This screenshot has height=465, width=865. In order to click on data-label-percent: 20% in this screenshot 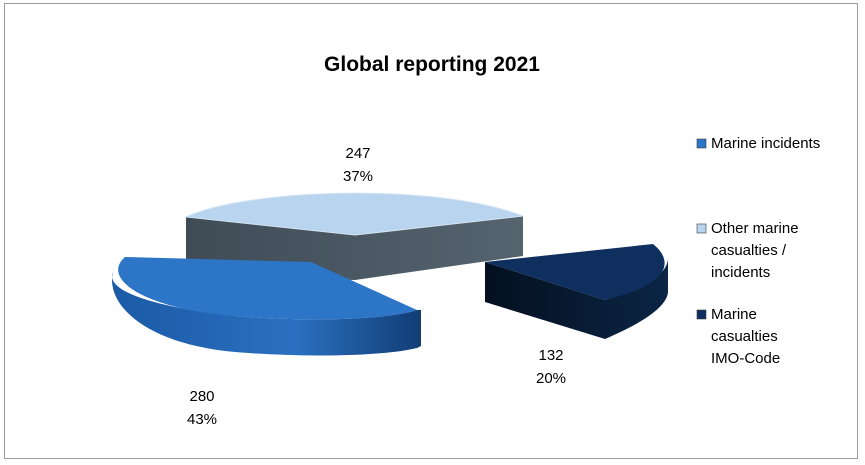, I will do `click(551, 378)`.